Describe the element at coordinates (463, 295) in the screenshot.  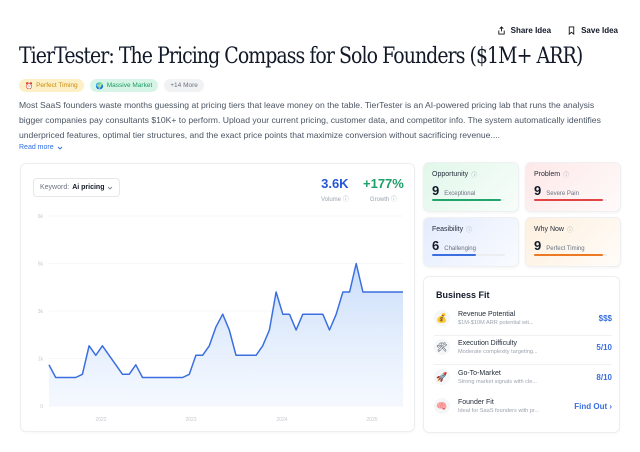
I see `business-fit-title: Business Fit` at that location.